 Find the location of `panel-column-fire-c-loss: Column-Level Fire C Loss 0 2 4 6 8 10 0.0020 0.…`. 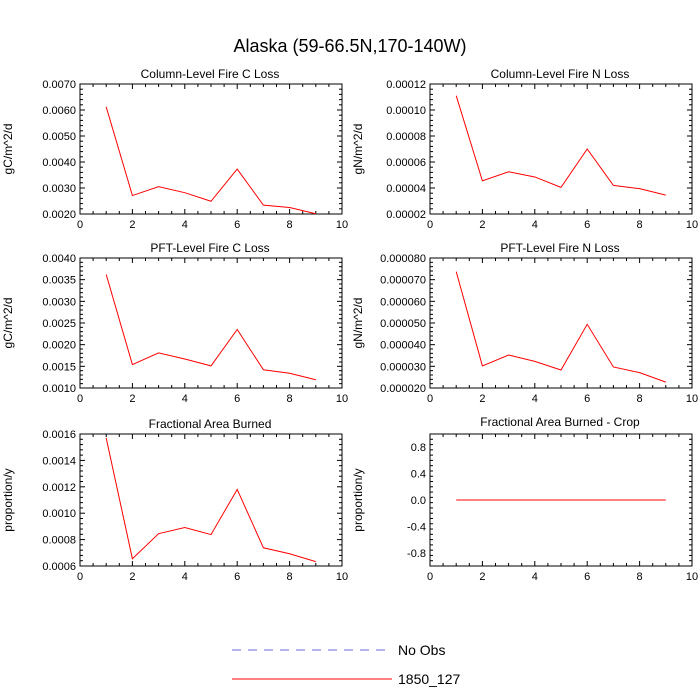

panel-column-fire-c-loss: Column-Level Fire C Loss 0 2 4 6 8 10 0.0020 0.… is located at coordinates (174, 149).